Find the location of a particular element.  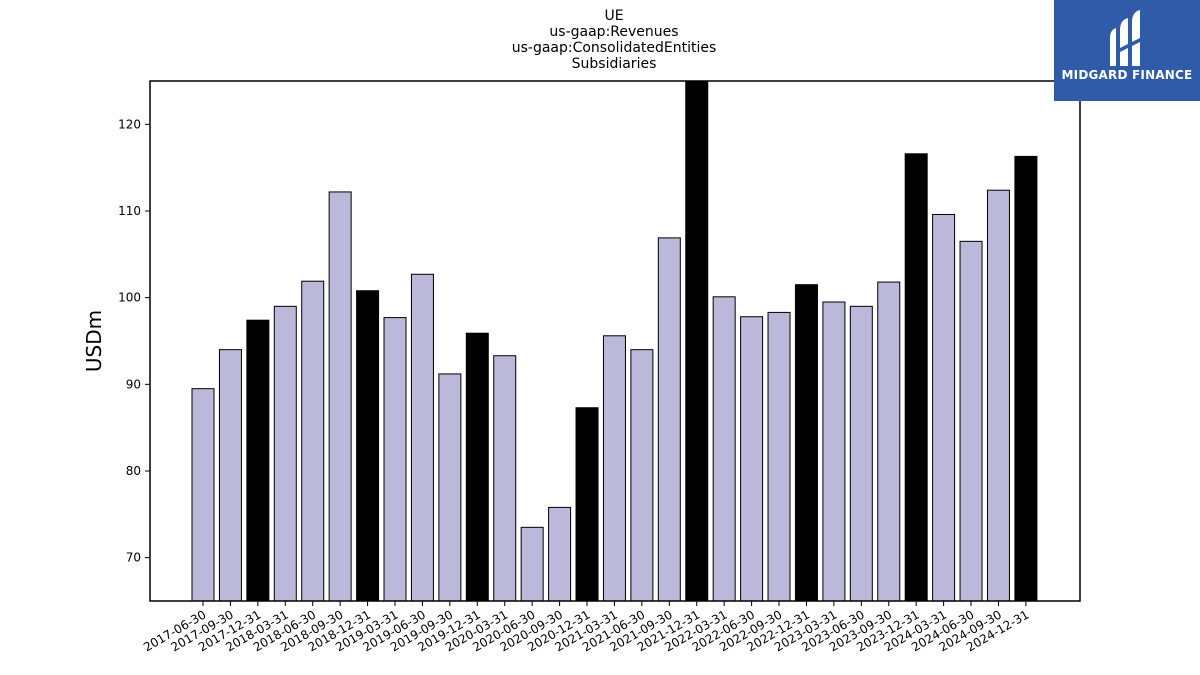

y-tick-label: 100 is located at coordinates (129, 298).